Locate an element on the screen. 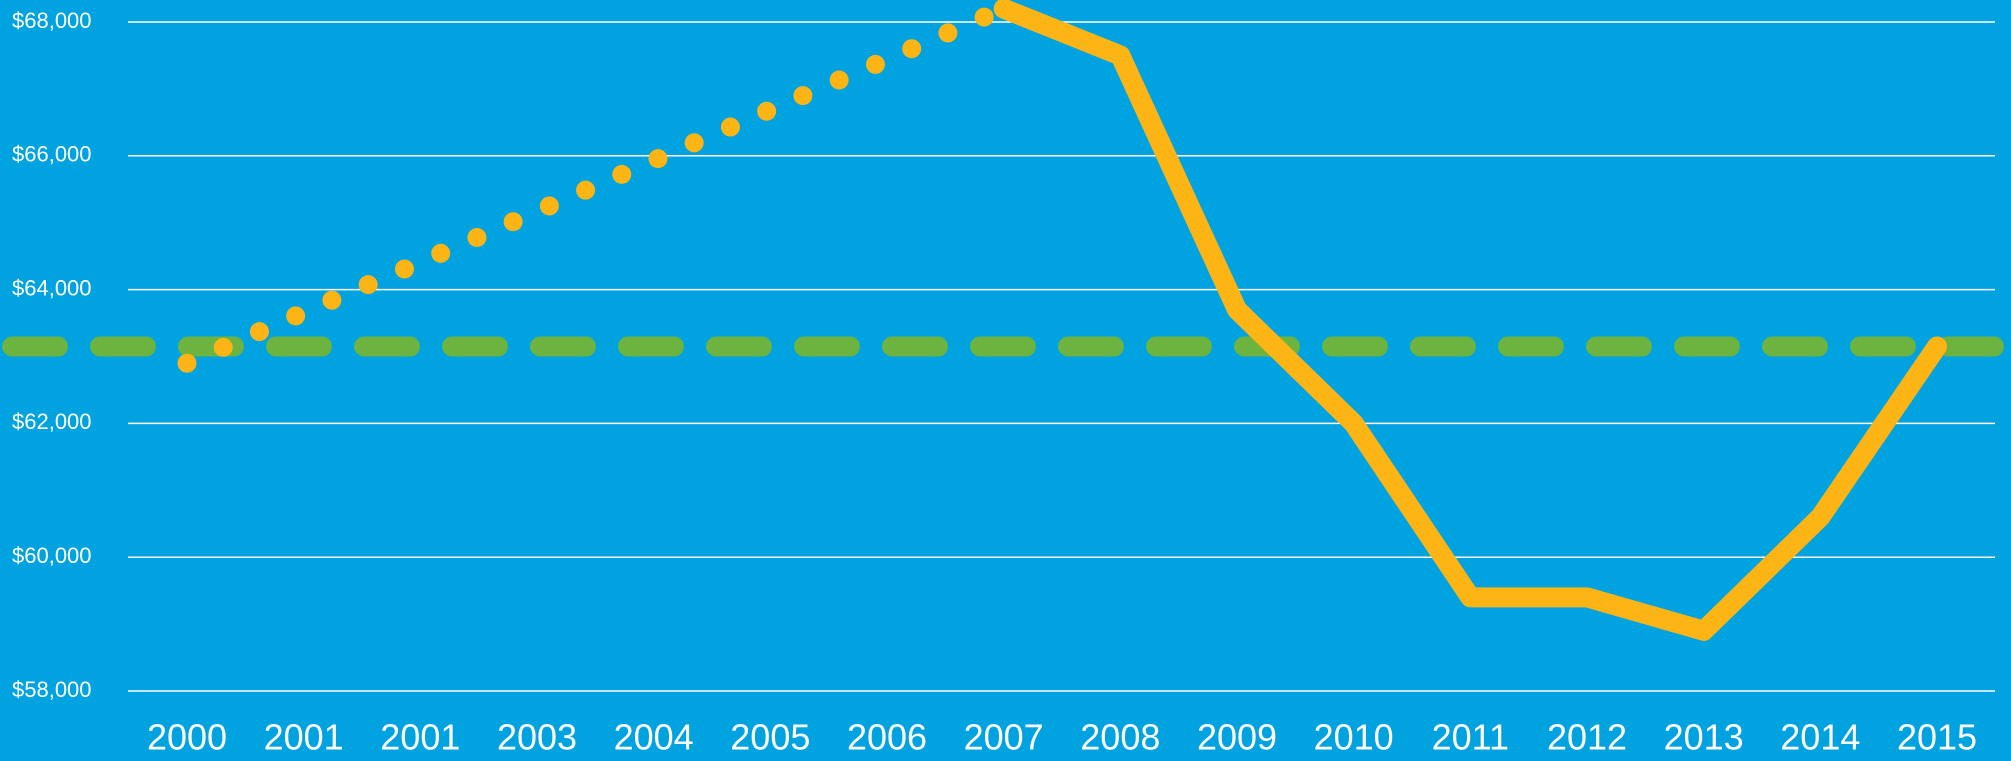 This screenshot has width=2011, height=761. x-tick-label: 2015 is located at coordinates (1937, 737).